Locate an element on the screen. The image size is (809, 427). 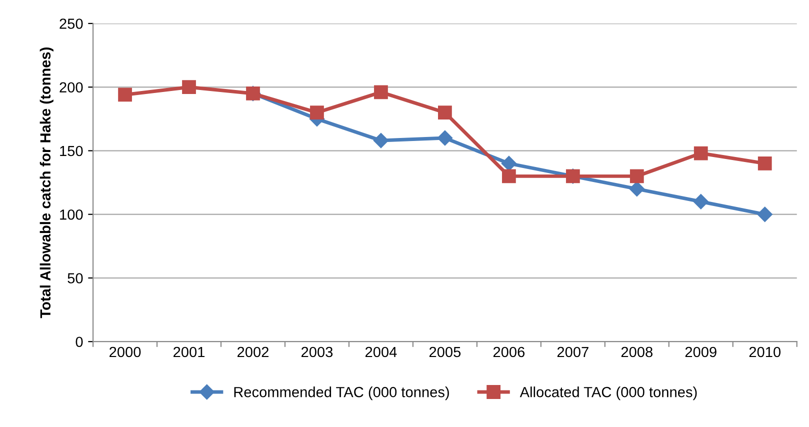
y-axis-title: Total Allowable catch for Hake (tonnes) is located at coordinates (47, 183).